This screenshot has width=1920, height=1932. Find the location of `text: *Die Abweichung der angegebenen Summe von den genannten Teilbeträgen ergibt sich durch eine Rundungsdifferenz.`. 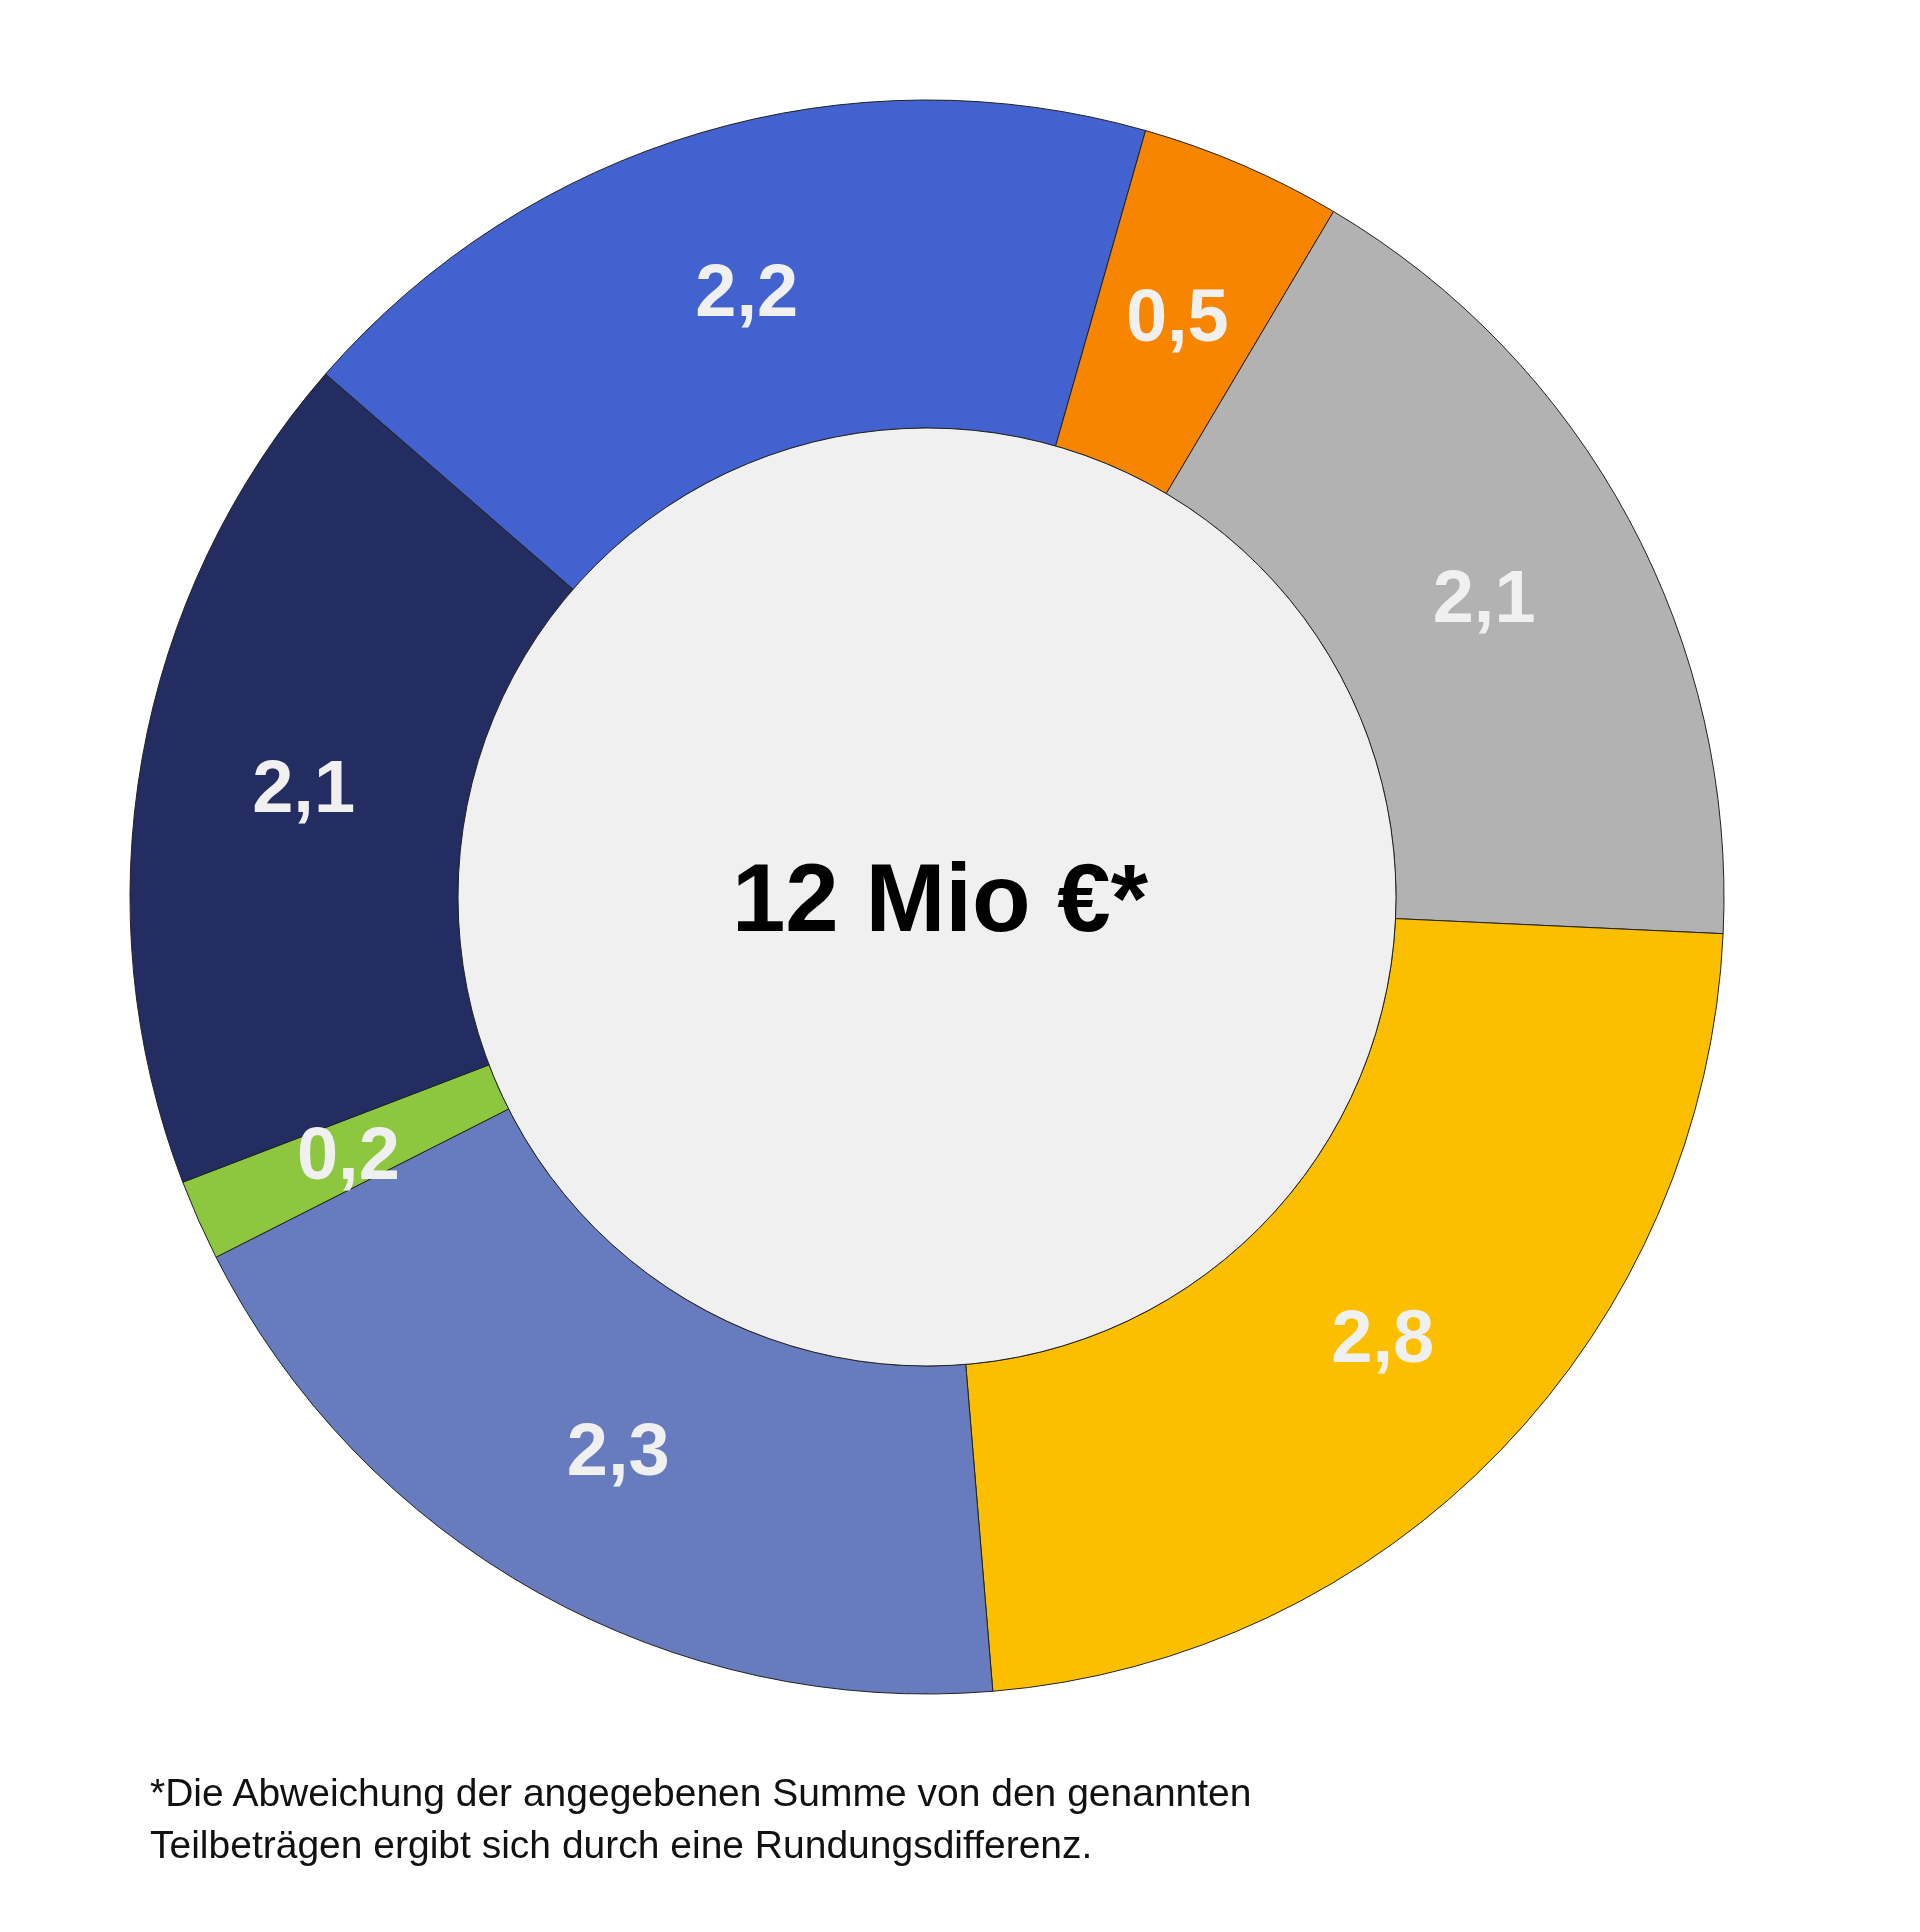

text: *Die Abweichung der angegebenen Summe von den genannten Teilbeträgen ergibt sich durch eine Rundungsdifferenz. is located at coordinates (701, 1818).